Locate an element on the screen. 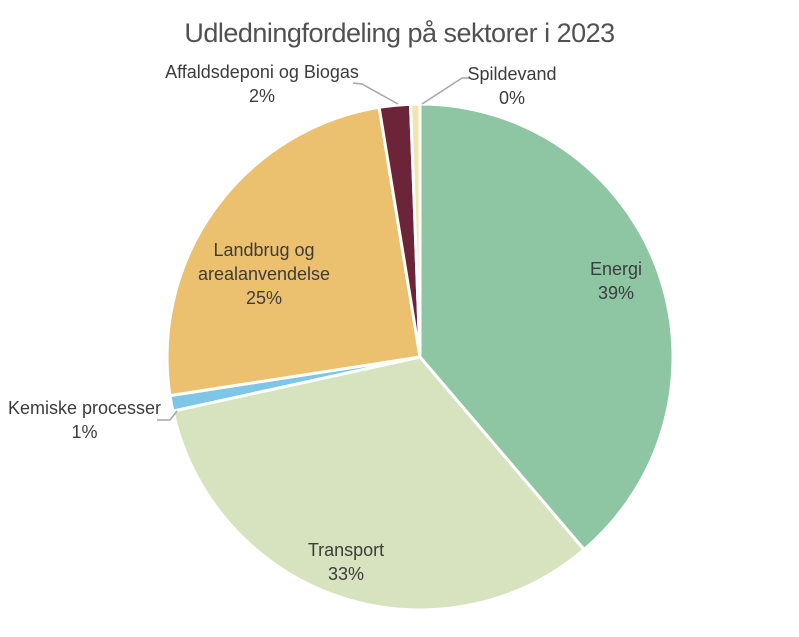  leader-line-affaldsdeponi-biogas is located at coordinates (375, 93).